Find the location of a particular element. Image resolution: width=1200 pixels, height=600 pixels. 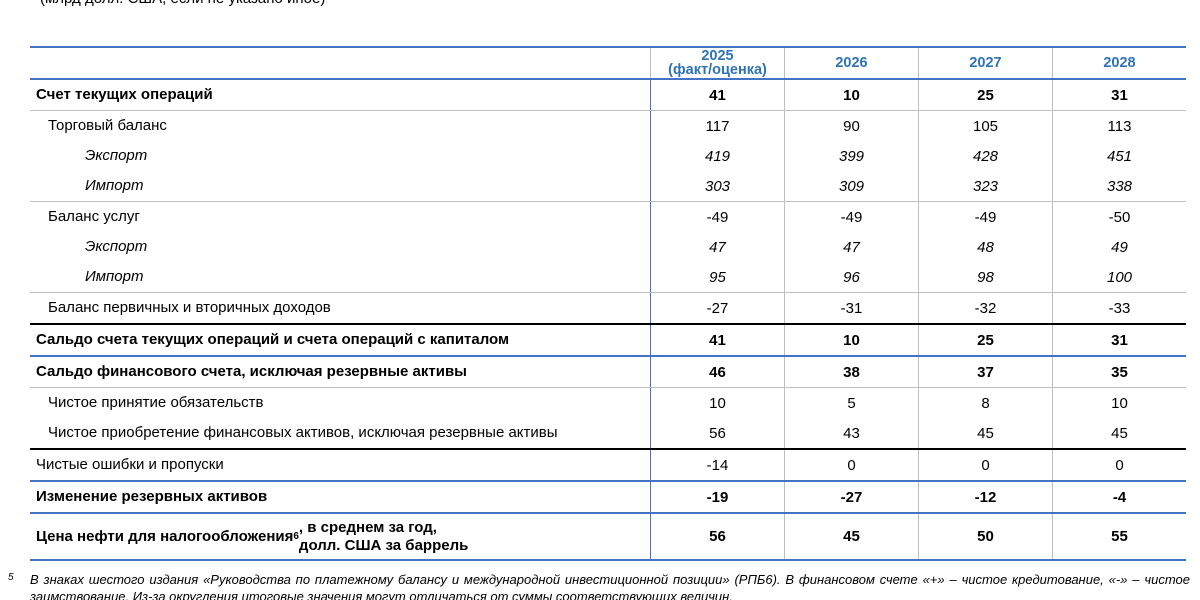

cell-2027: 323 is located at coordinates (985, 186).